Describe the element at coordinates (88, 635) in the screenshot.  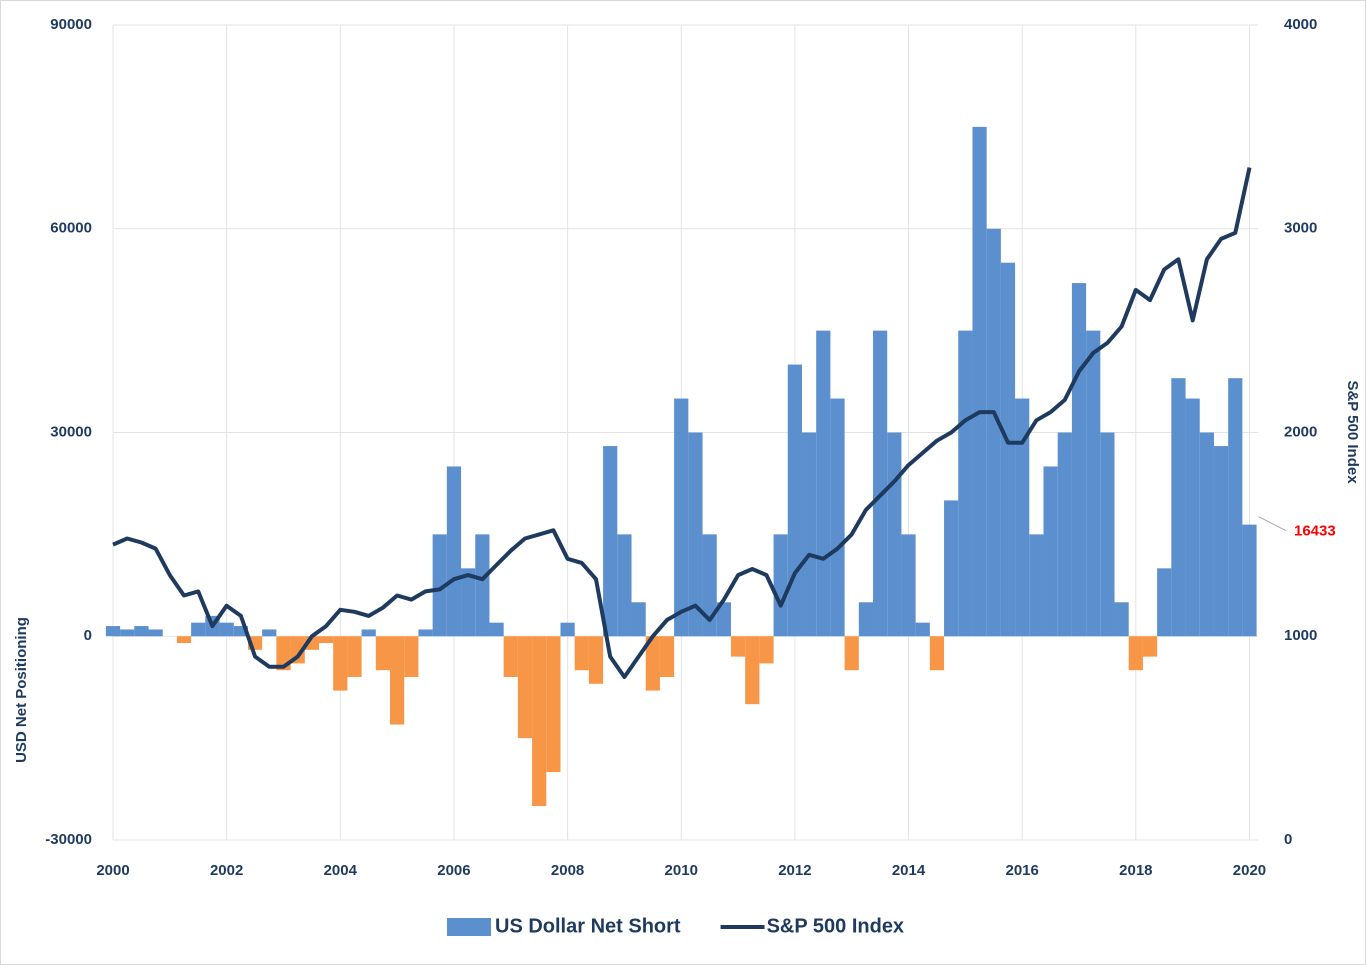
I see `y-tick-label: 0` at that location.